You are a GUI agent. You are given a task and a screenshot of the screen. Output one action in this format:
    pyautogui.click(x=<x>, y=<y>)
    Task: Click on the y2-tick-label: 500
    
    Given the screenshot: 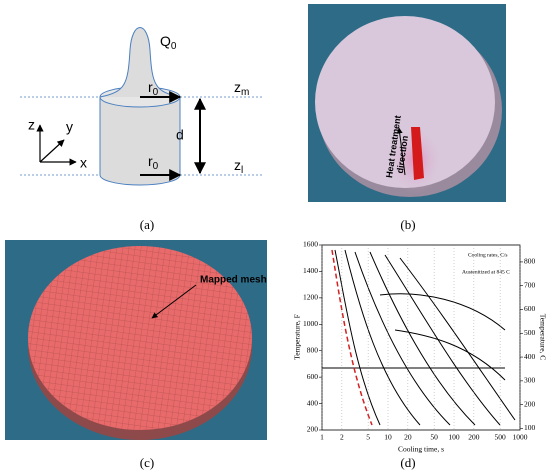 What is the action you would take?
    pyautogui.click(x=530, y=332)
    